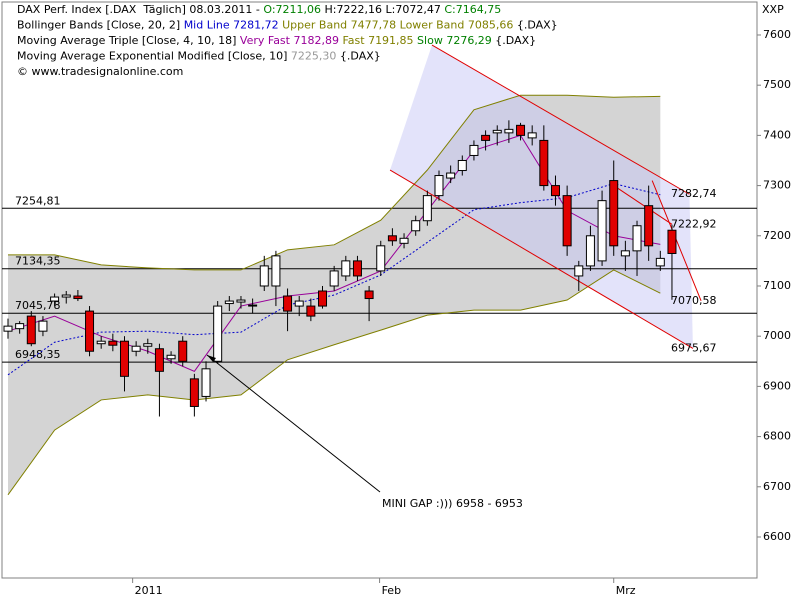 The image size is (800, 600). What do you see at coordinates (777, 486) in the screenshot?
I see `y-tick-label: 6700` at bounding box center [777, 486].